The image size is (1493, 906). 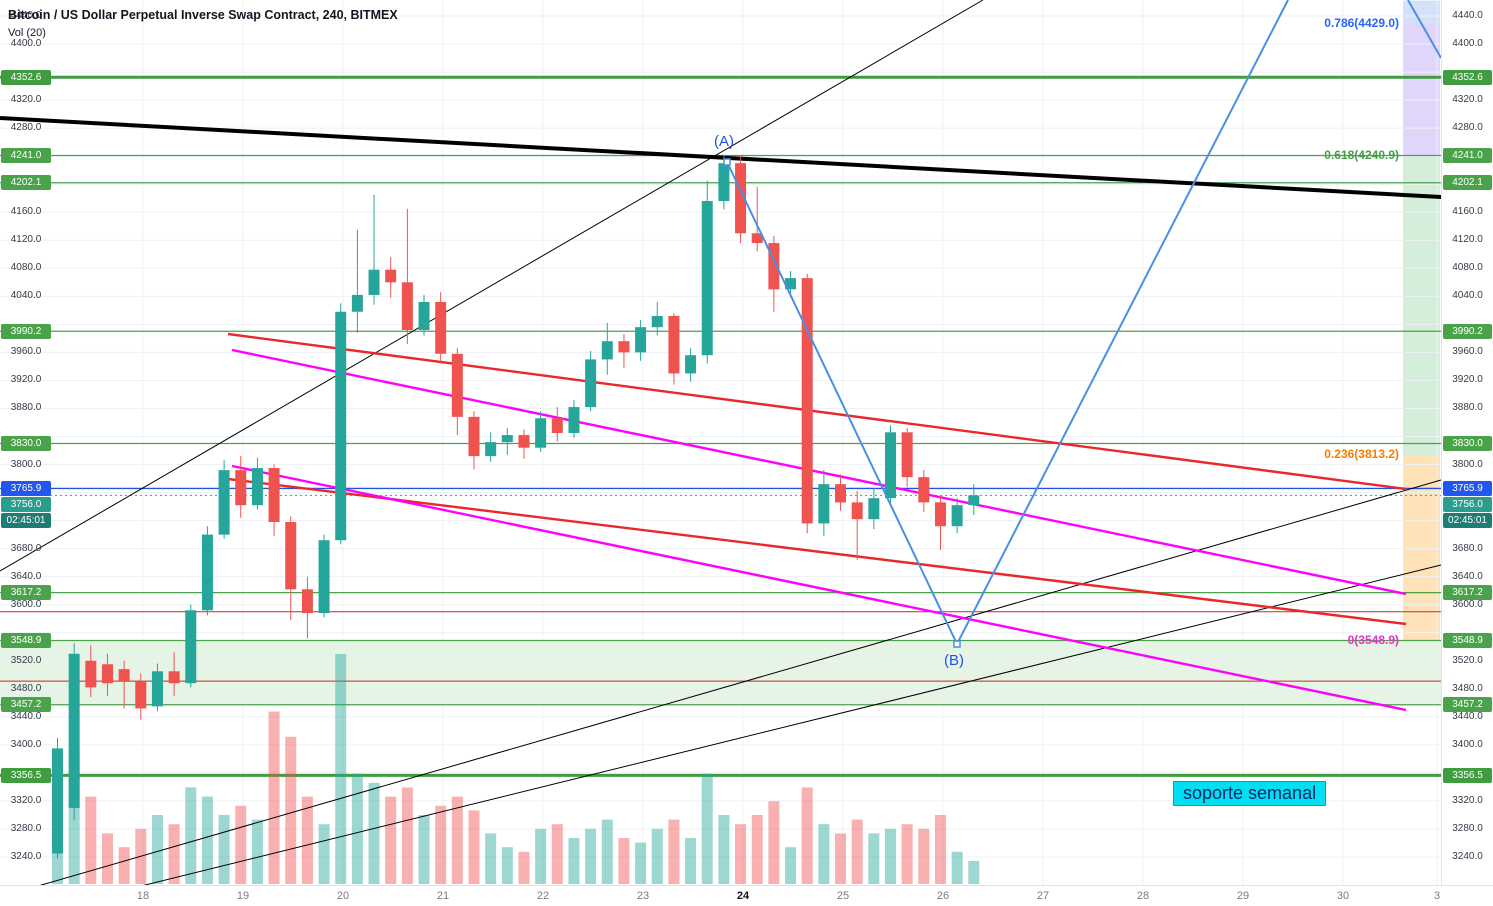 I want to click on wave-line, so click(x=1424, y=29).